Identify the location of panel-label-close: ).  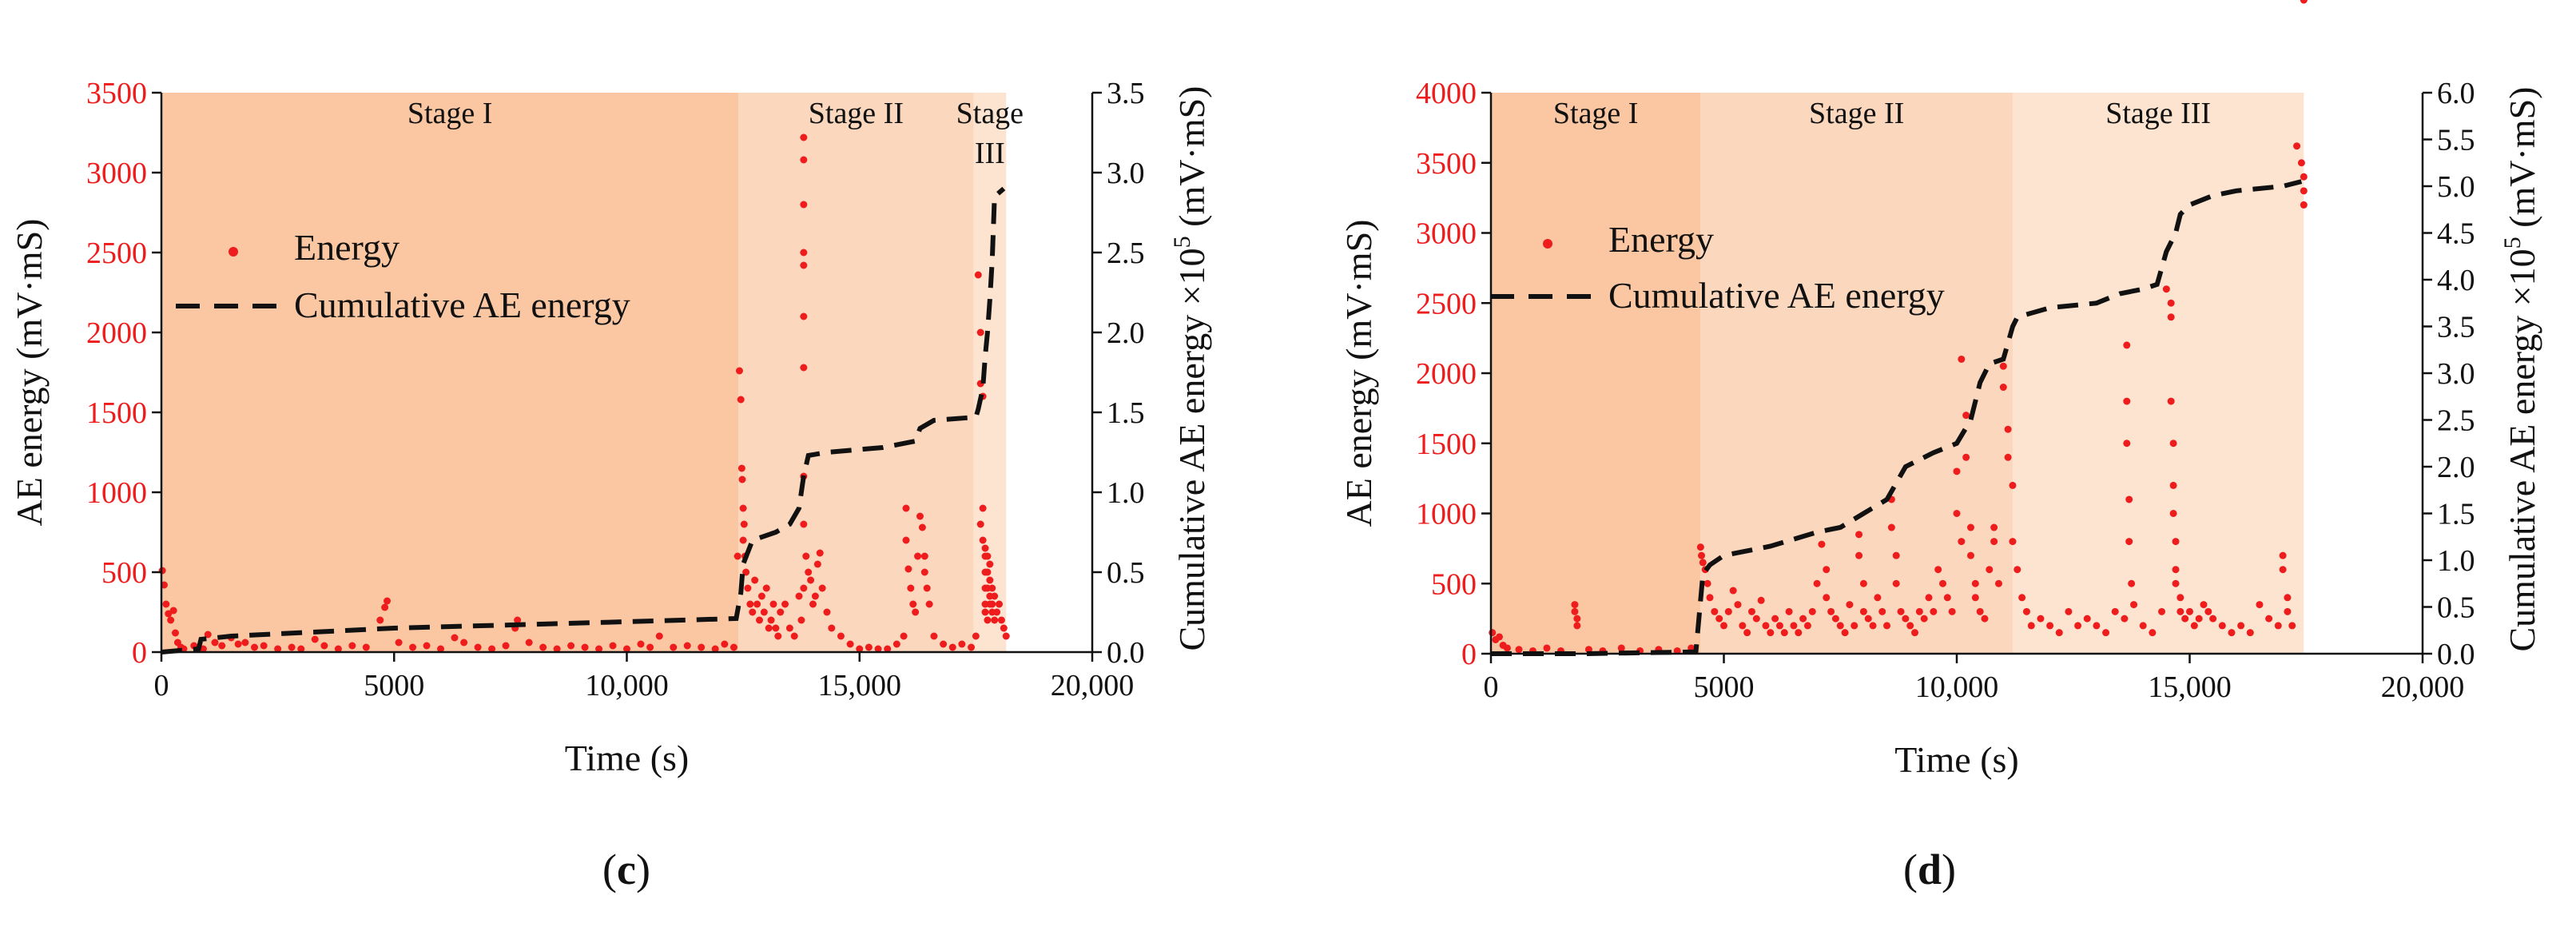
(643, 869).